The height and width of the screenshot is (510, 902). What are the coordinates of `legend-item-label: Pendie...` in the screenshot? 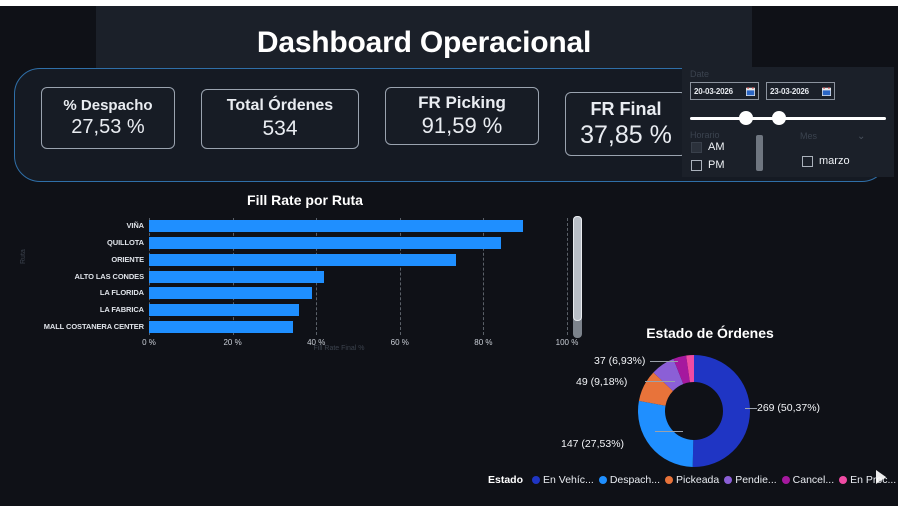 It's located at (756, 480).